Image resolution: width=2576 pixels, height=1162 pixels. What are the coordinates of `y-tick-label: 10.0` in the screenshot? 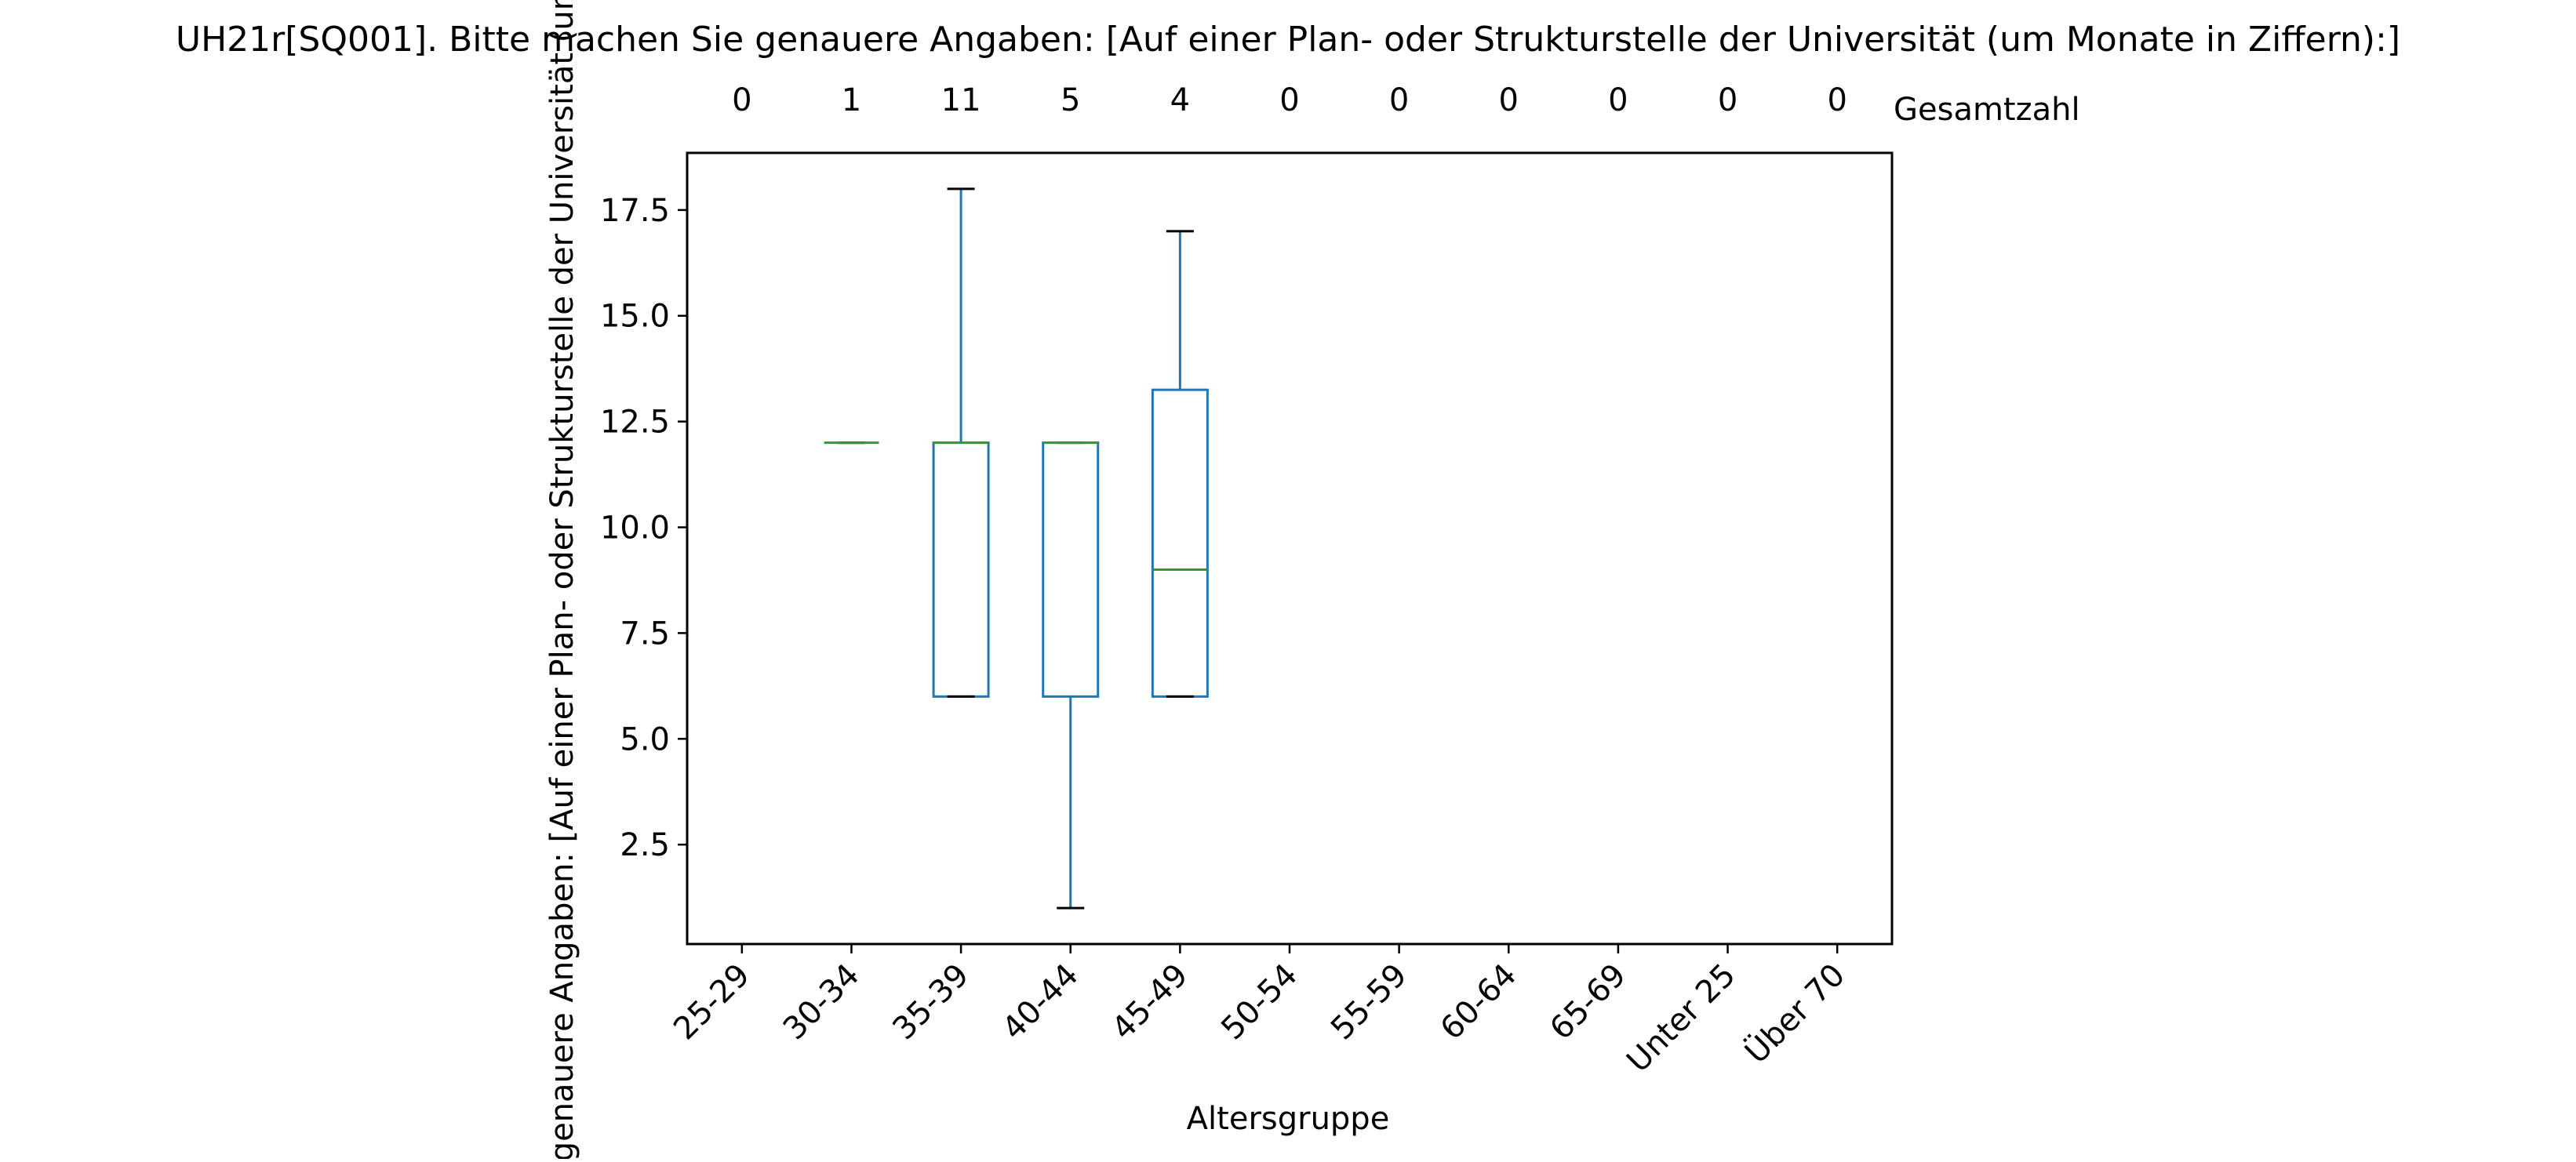 It's located at (635, 528).